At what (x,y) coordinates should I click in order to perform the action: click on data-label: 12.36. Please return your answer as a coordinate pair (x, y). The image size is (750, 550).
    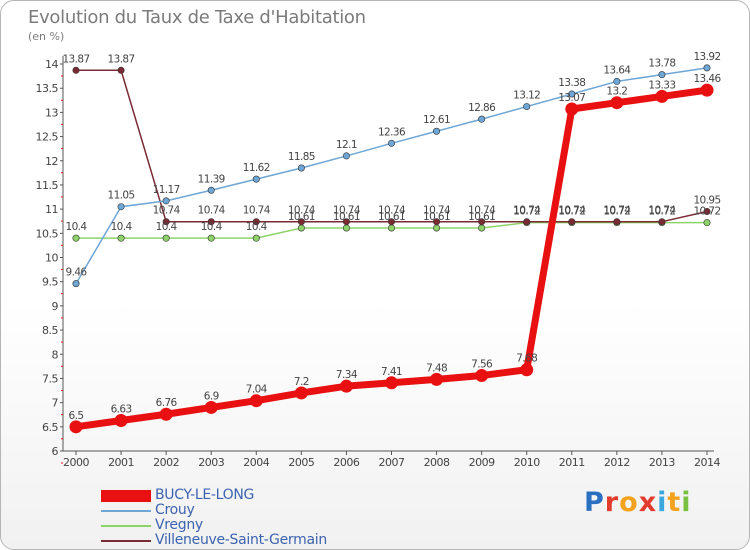
    Looking at the image, I should click on (392, 132).